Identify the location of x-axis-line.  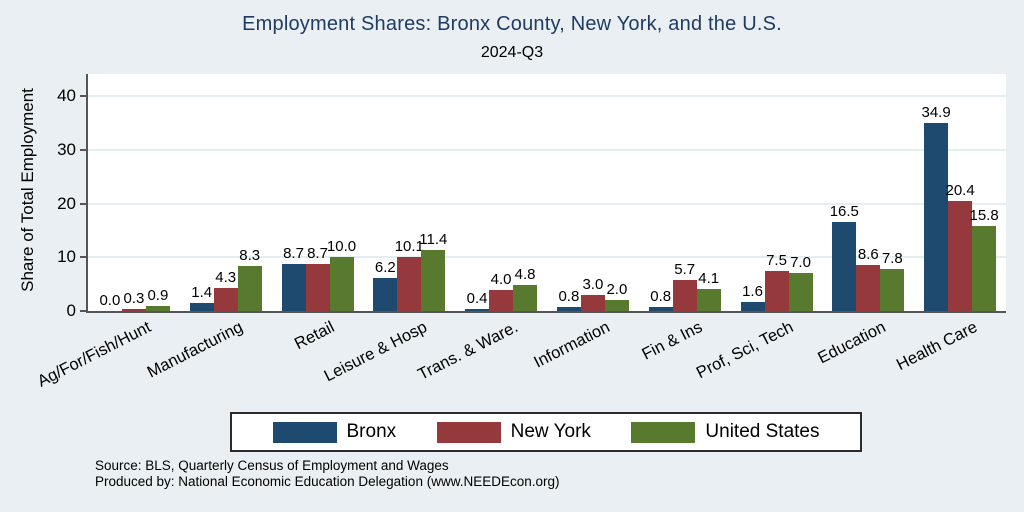
(546, 312).